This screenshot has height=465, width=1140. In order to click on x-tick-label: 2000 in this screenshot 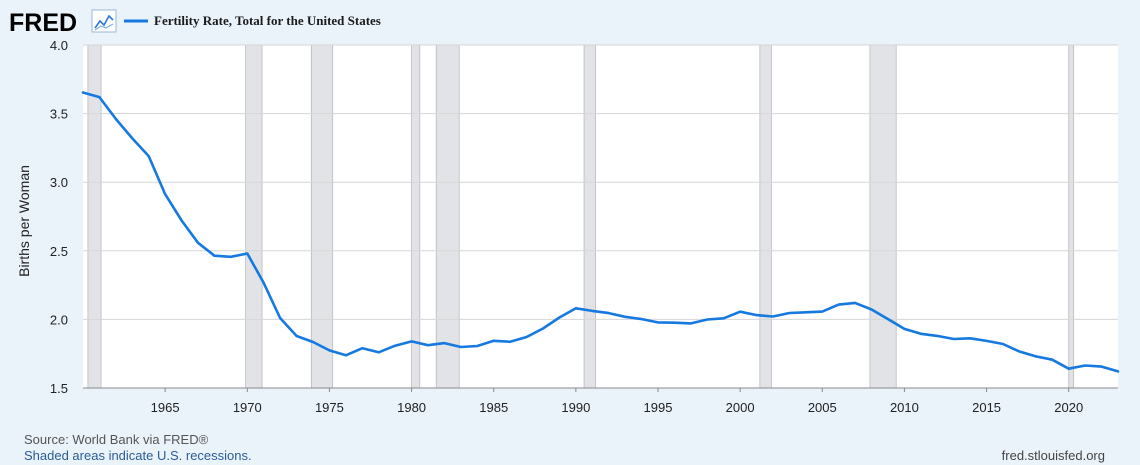, I will do `click(740, 407)`.